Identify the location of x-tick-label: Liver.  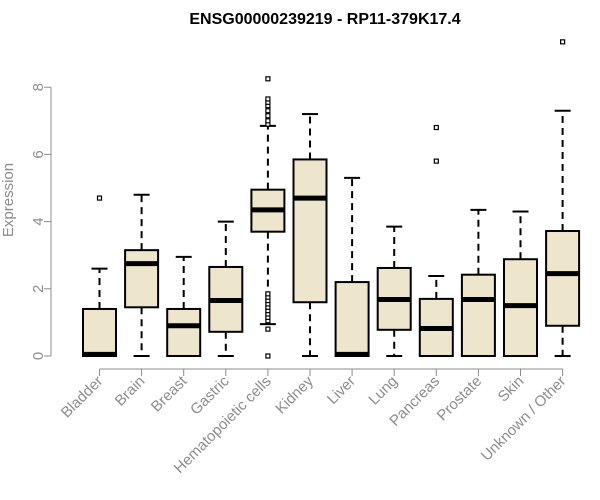
(341, 390).